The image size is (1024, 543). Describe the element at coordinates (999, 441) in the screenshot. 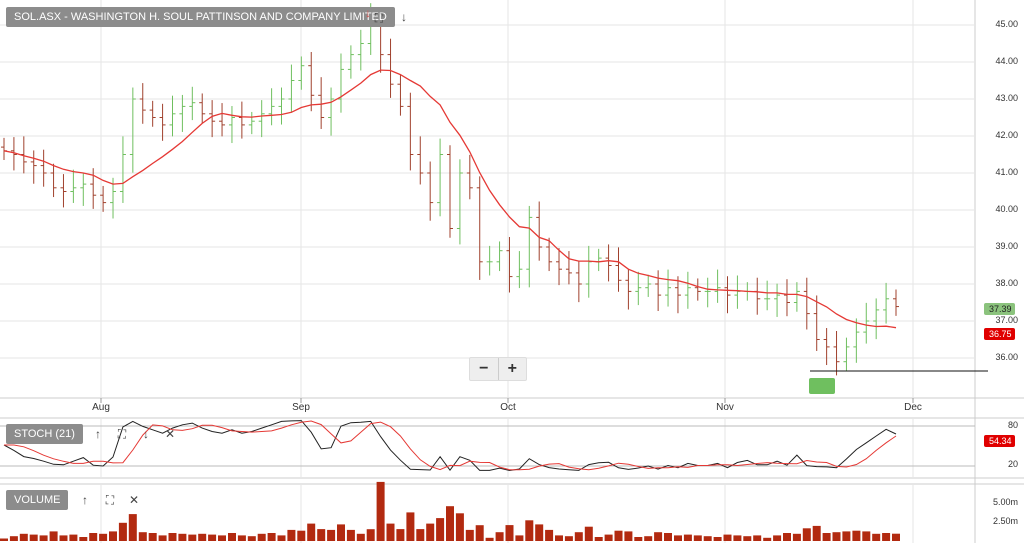

I see `stoch-value-tag: 54.34` at that location.